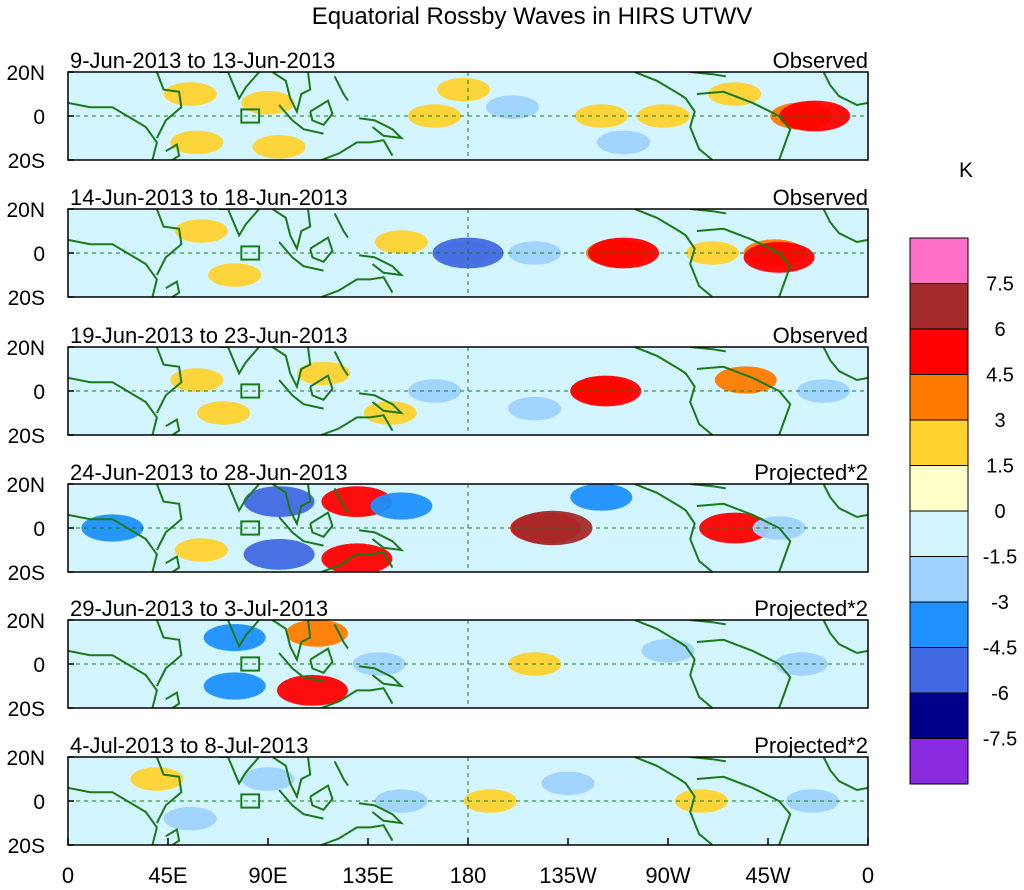 The height and width of the screenshot is (890, 1024). I want to click on x-tick-label: 180, so click(468, 875).